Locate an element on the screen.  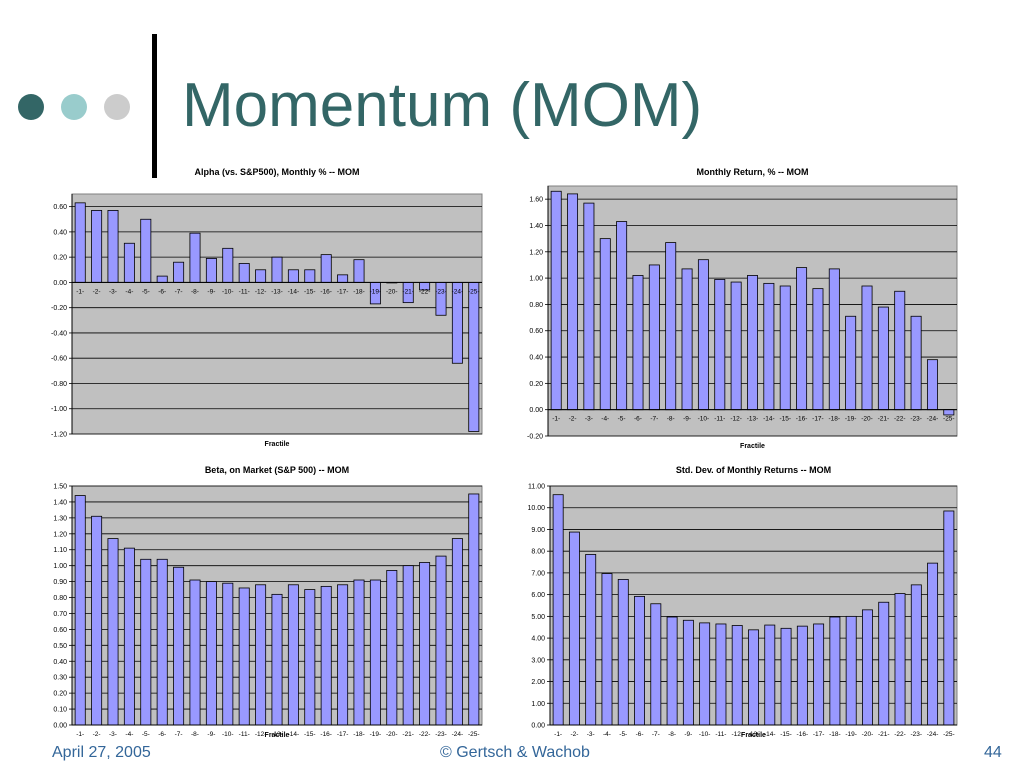
x-tick-label: -24- is located at coordinates (933, 734).